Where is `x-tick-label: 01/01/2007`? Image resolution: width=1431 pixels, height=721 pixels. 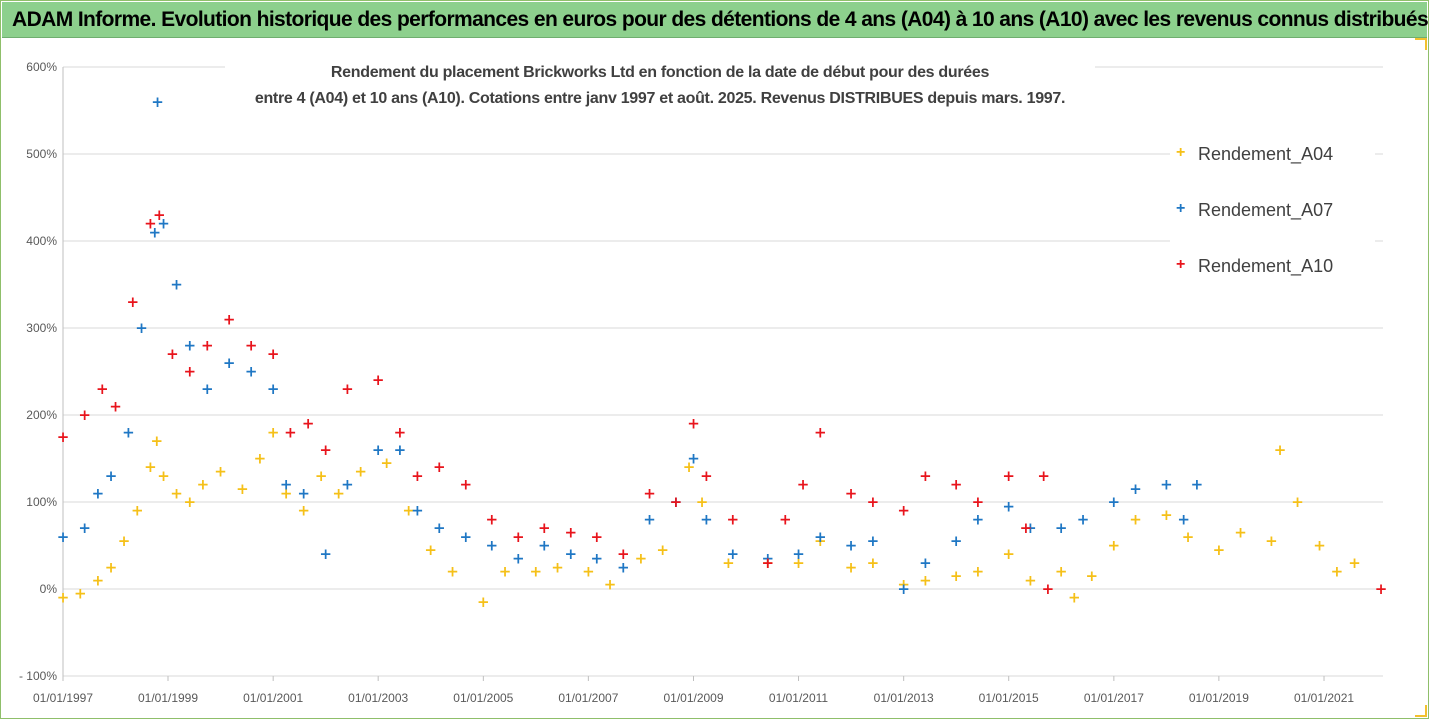 x-tick-label: 01/01/2007 is located at coordinates (588, 698).